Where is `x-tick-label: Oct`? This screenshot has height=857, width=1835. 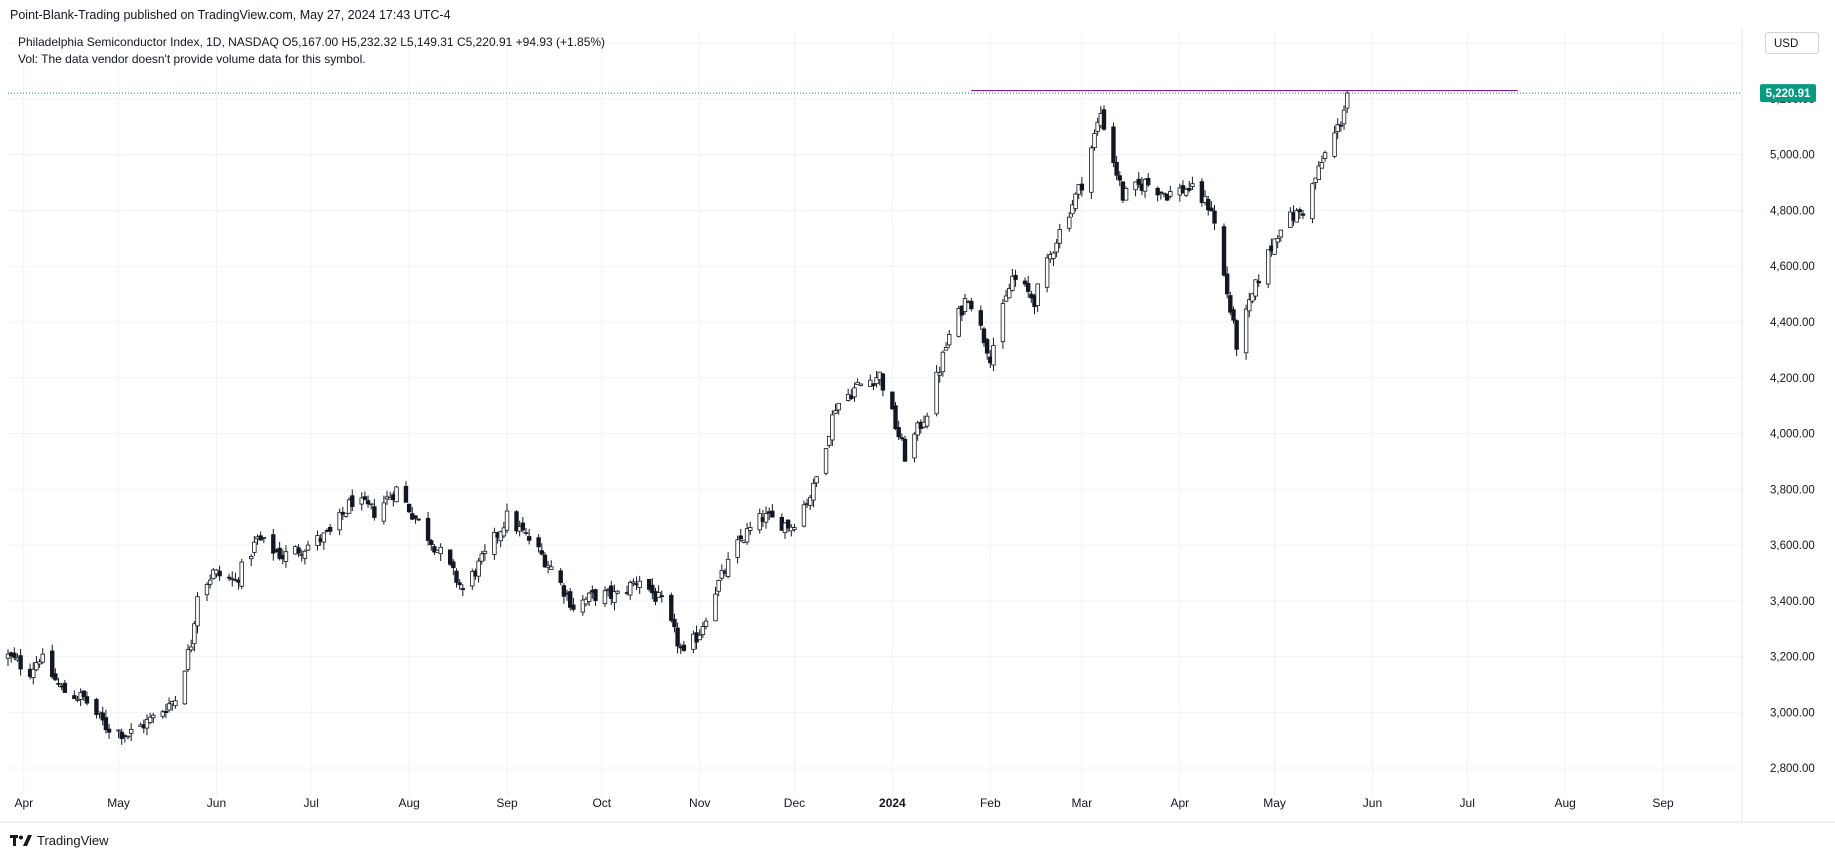
x-tick-label: Oct is located at coordinates (601, 803).